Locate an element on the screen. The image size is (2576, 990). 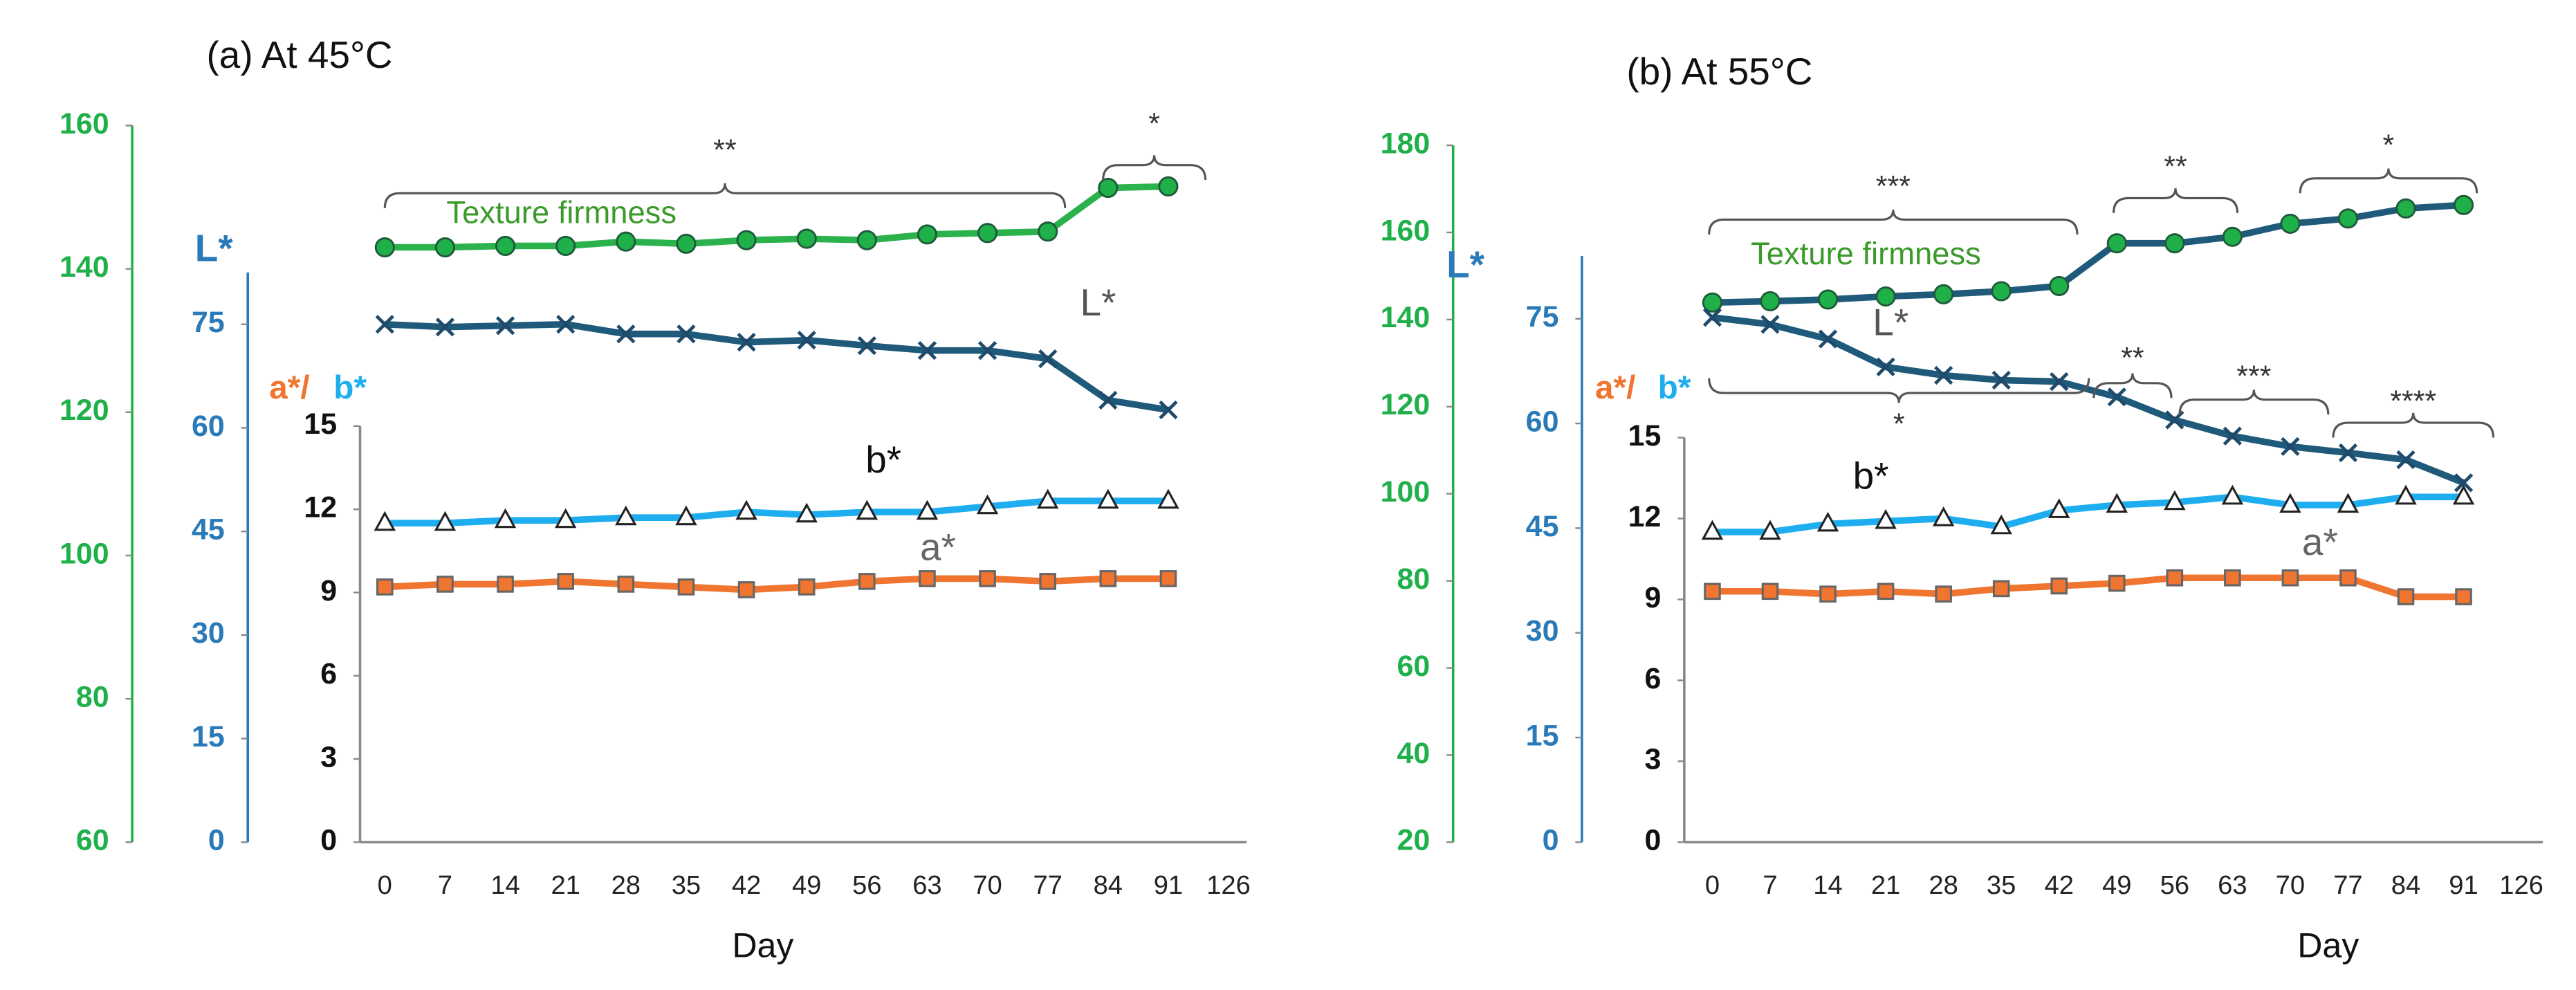
x-tick-label: 84 is located at coordinates (1108, 885).